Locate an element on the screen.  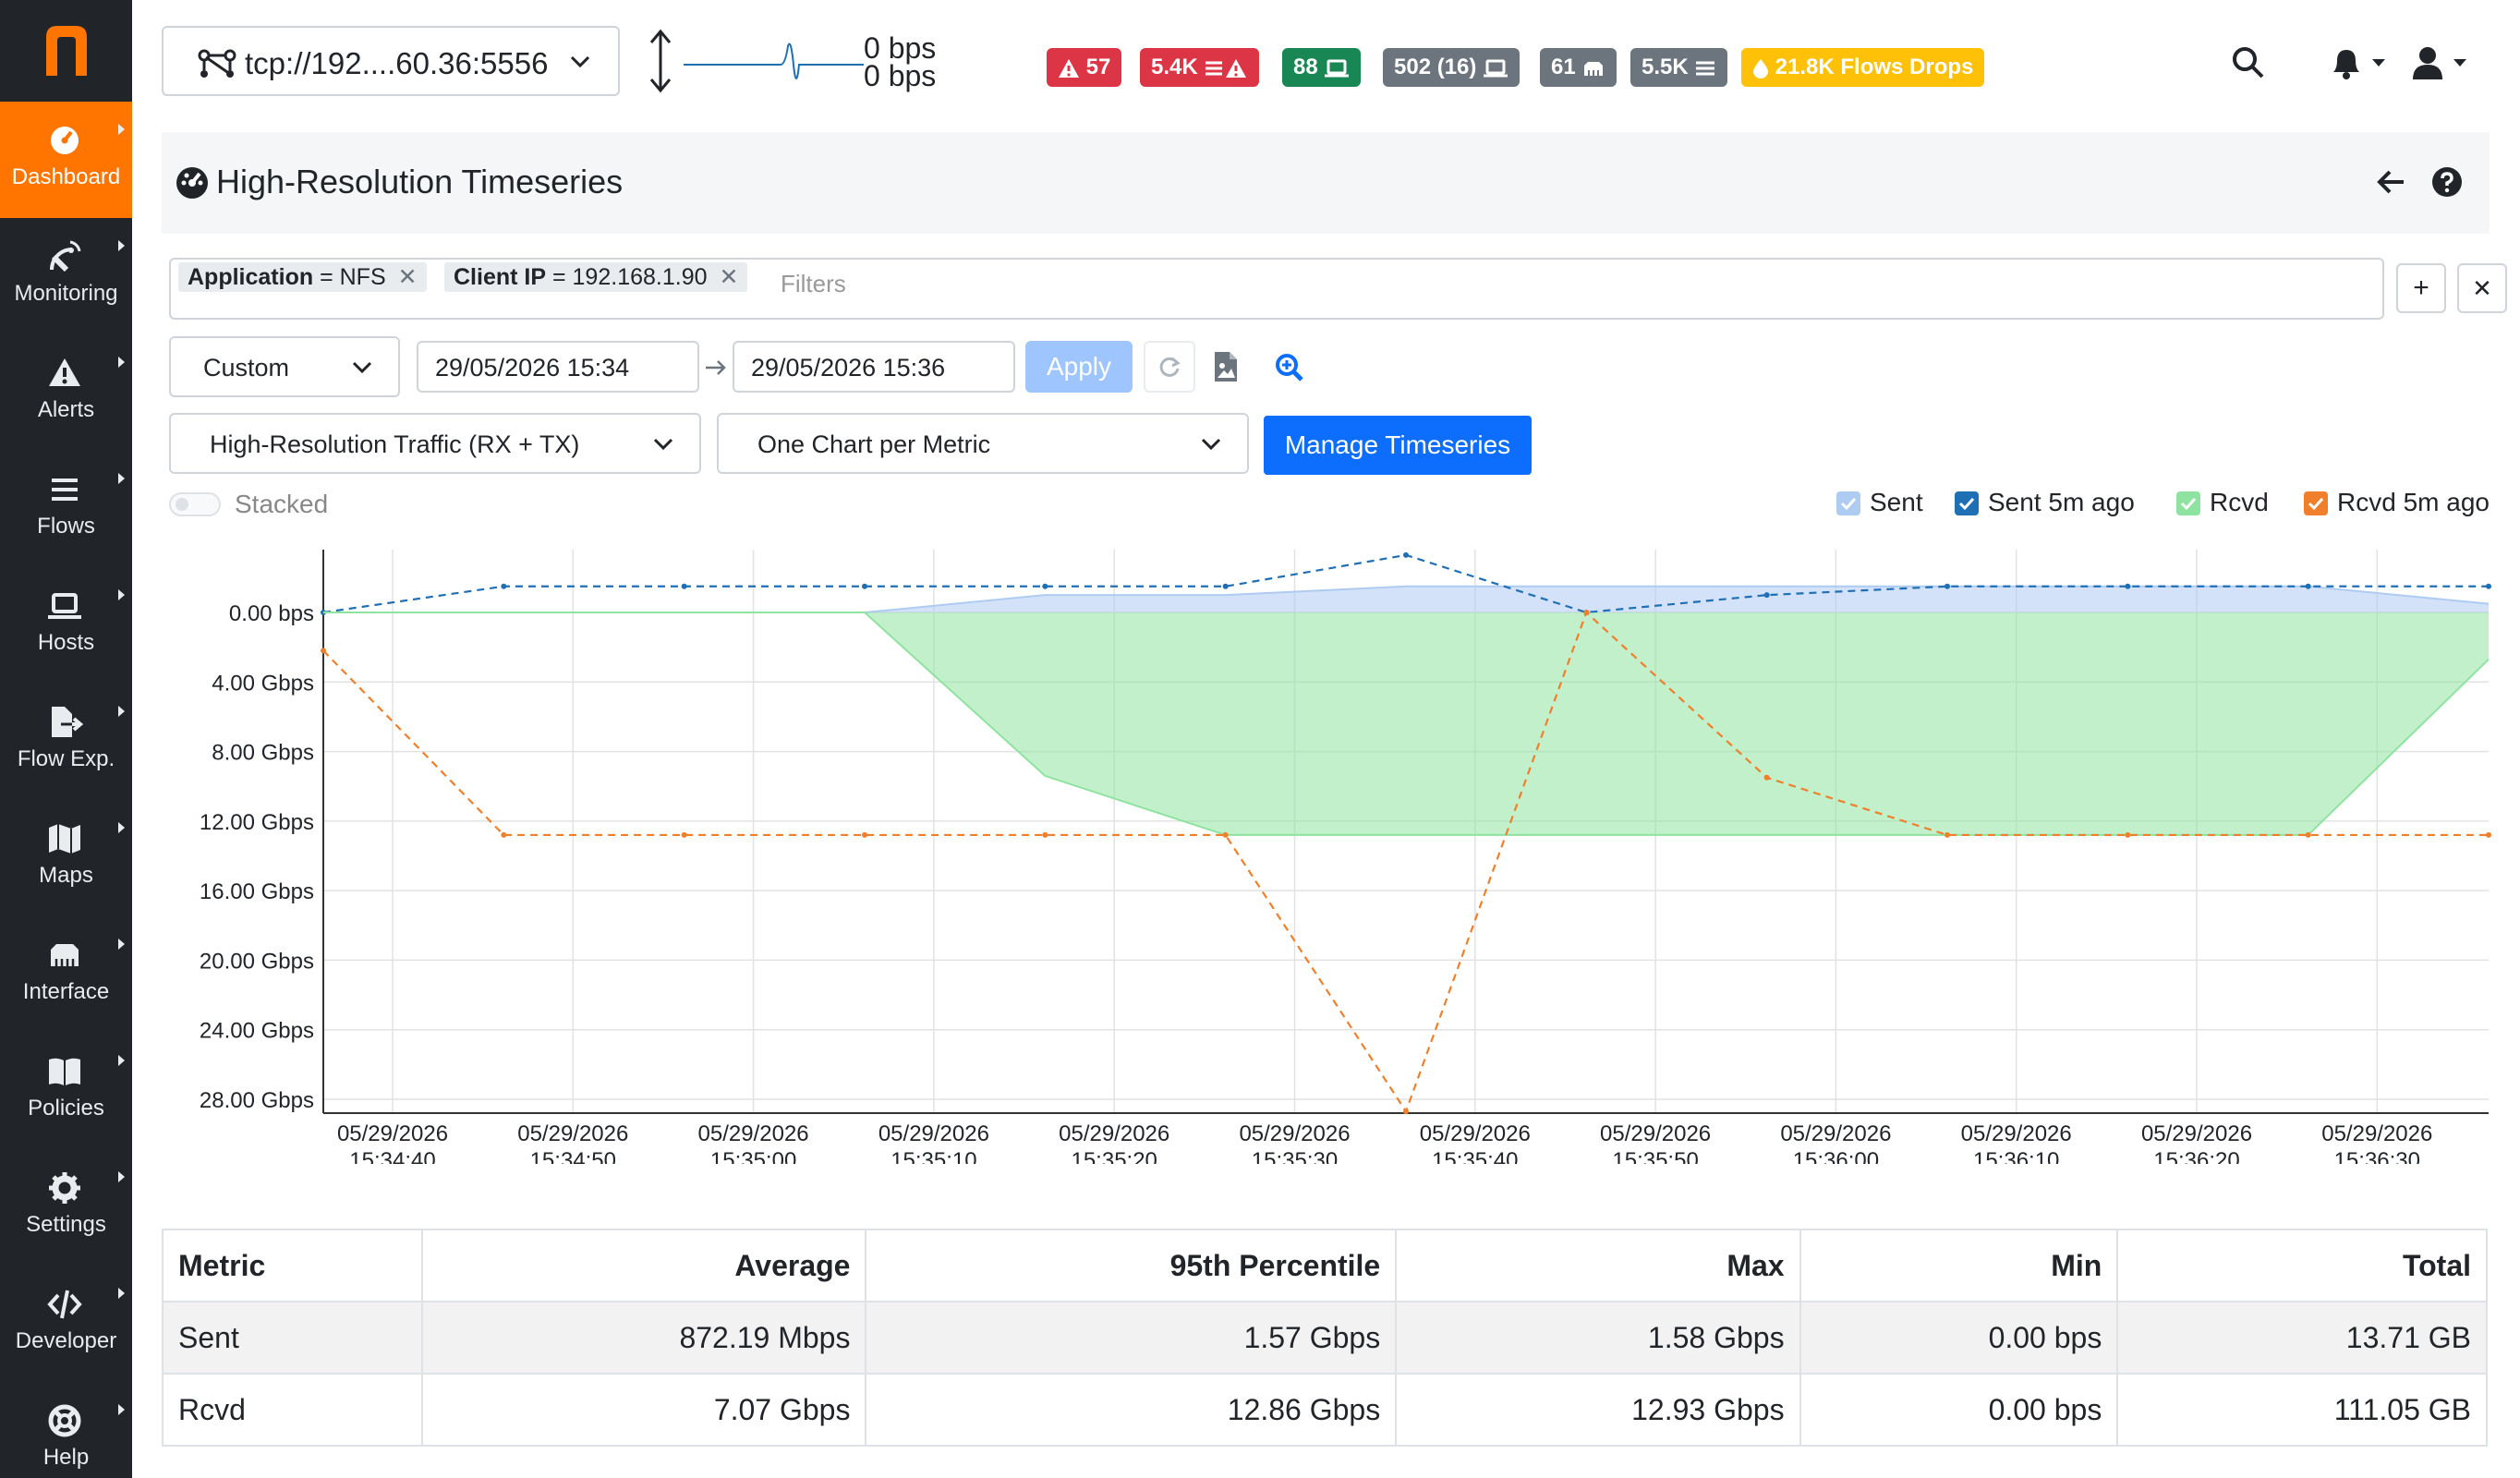
clear-filters-button: ✕ is located at coordinates (2482, 288).